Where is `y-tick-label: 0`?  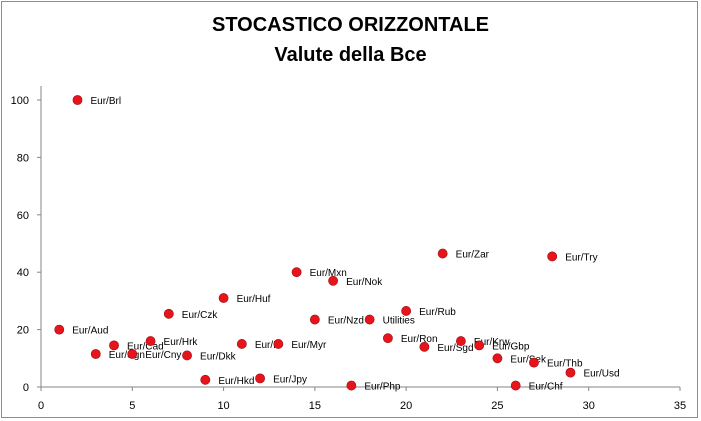
y-tick-label: 0 is located at coordinates (26, 388).